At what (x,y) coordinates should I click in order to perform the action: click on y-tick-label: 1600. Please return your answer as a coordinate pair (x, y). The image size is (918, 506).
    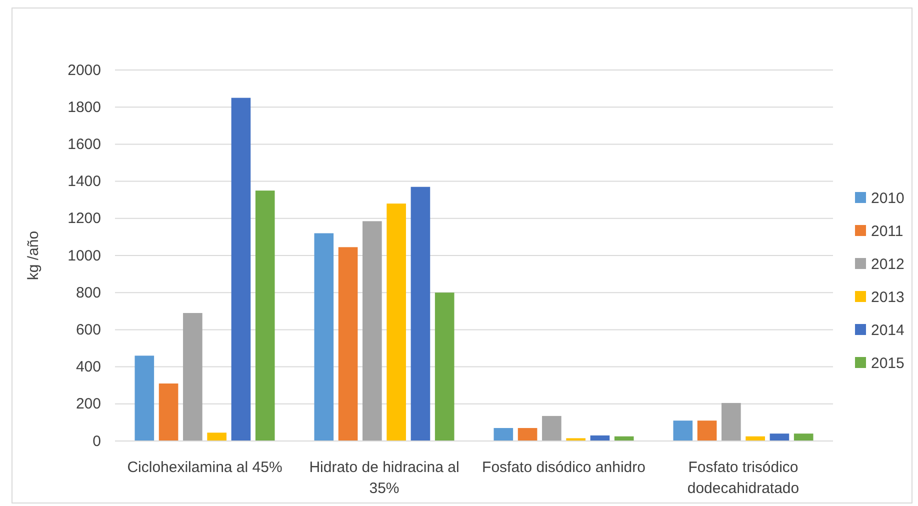
    Looking at the image, I should click on (84, 144).